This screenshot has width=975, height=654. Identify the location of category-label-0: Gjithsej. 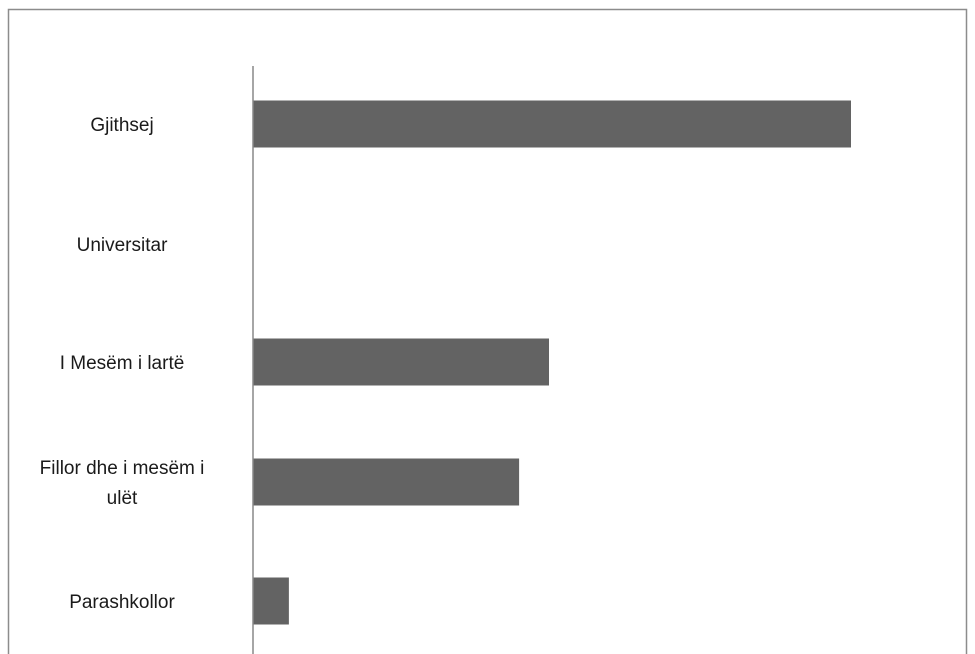
(121, 125).